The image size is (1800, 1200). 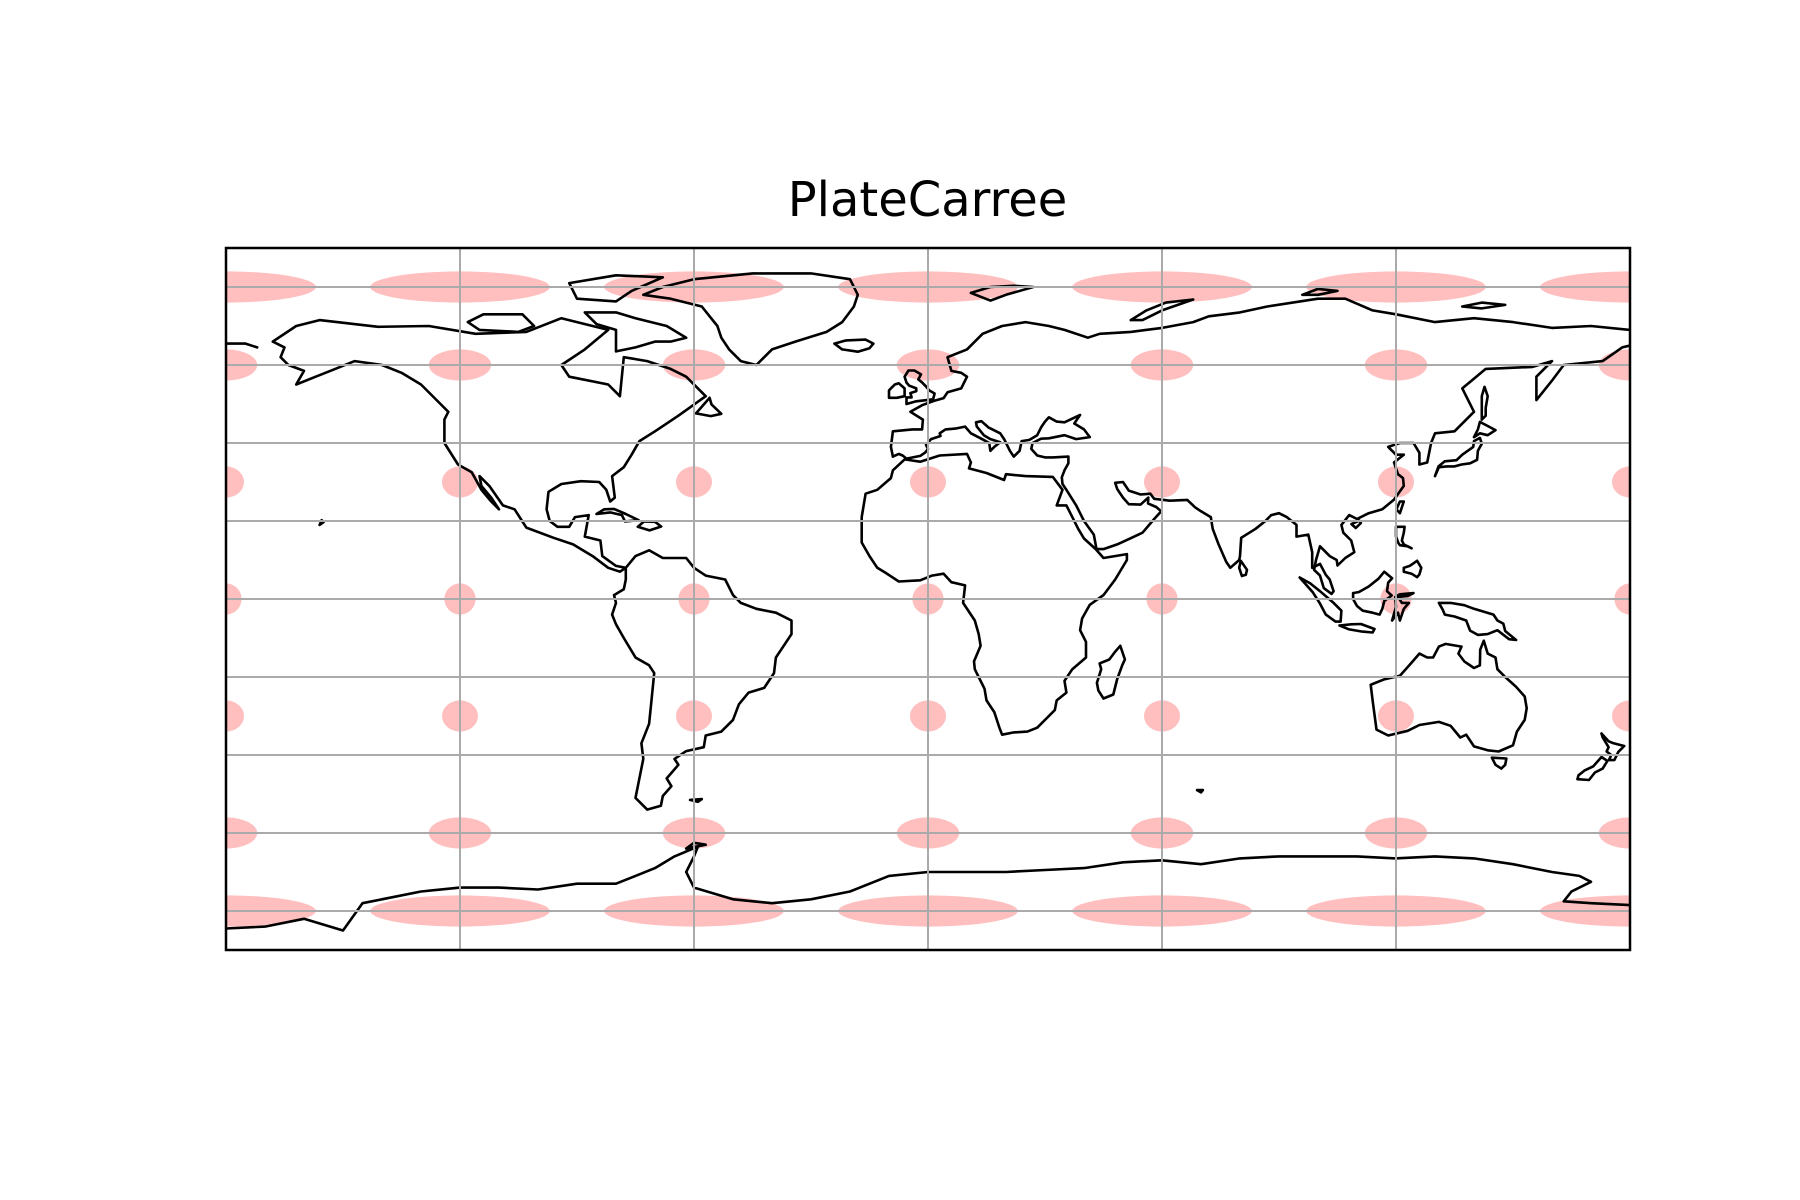 What do you see at coordinates (927, 200) in the screenshot?
I see `map-title: PlateCarree` at bounding box center [927, 200].